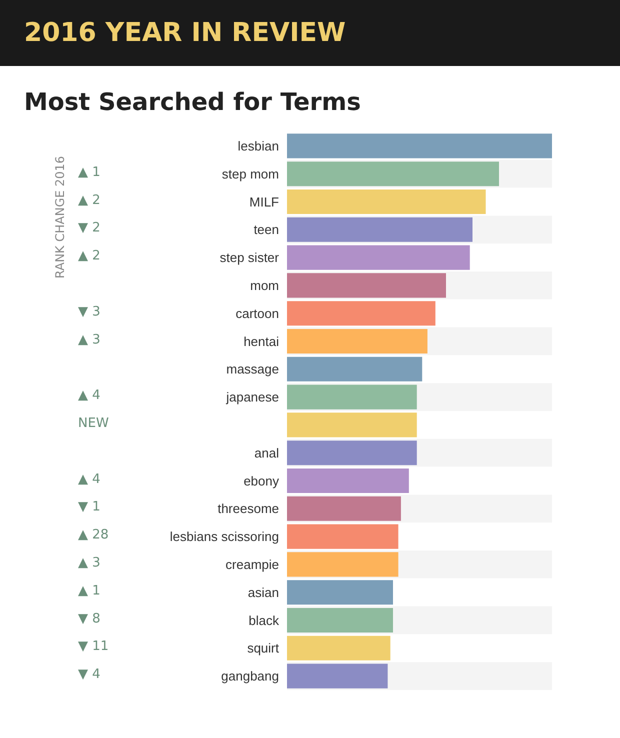  What do you see at coordinates (252, 369) in the screenshot?
I see `y-tick-label: massage` at bounding box center [252, 369].